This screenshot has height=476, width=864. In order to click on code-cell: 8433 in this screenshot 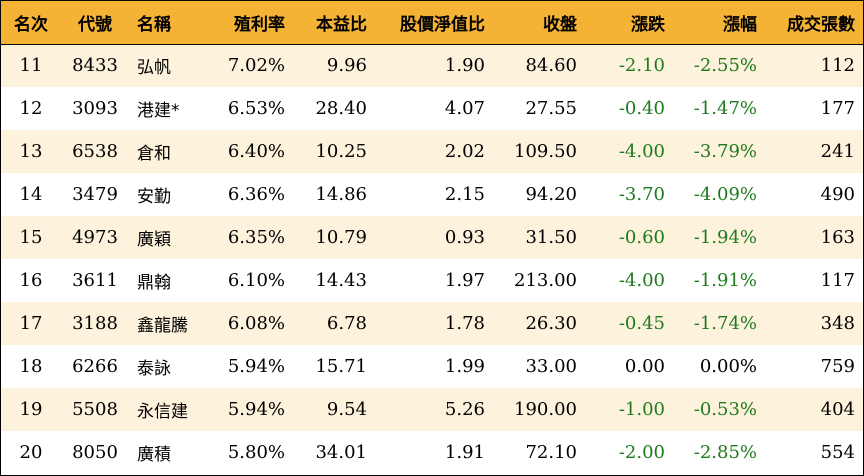, I will do `click(95, 66)`.